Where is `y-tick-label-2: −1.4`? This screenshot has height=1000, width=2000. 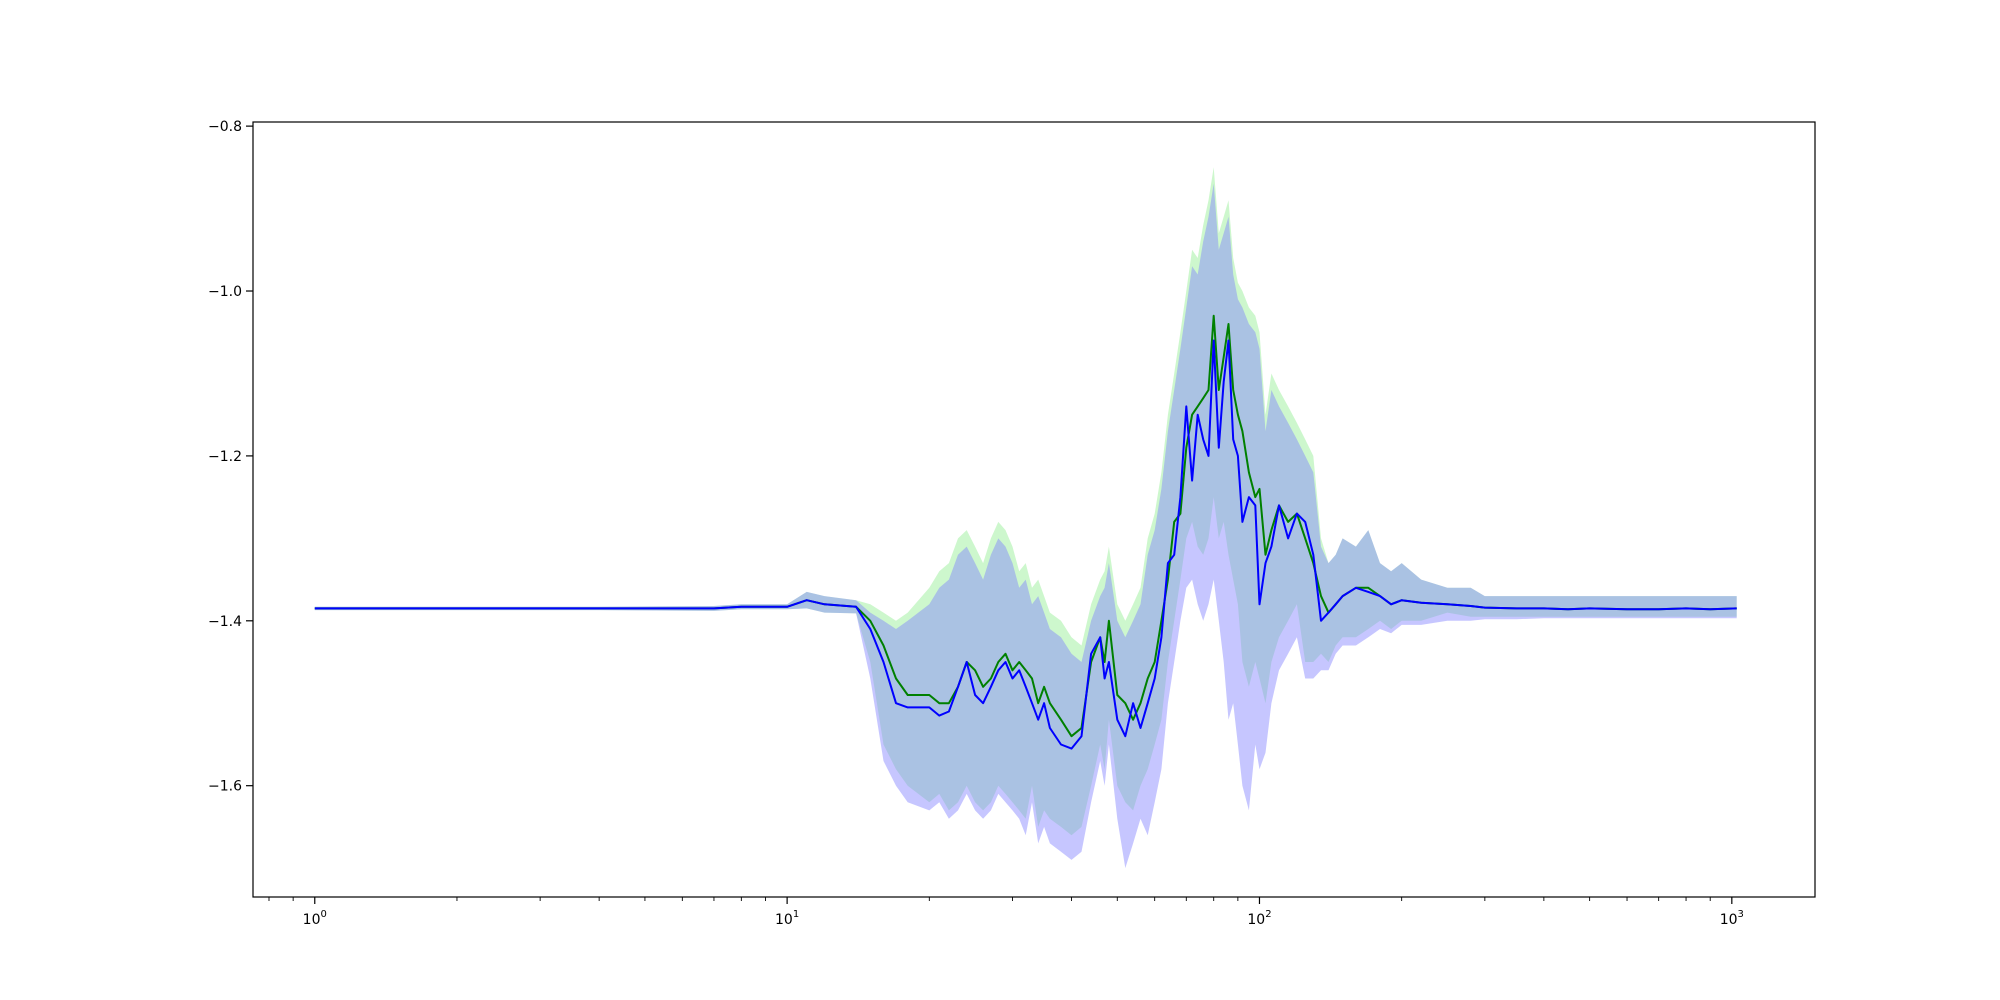 y-tick-label-2: −1.4 is located at coordinates (225, 622).